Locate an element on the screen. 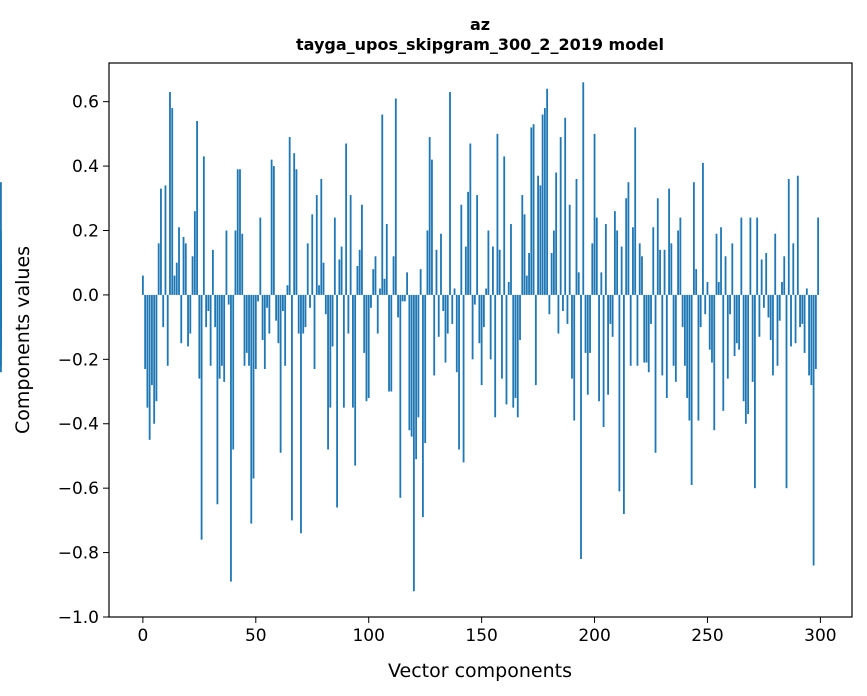  y-axis-label: Components values is located at coordinates (23, 340).